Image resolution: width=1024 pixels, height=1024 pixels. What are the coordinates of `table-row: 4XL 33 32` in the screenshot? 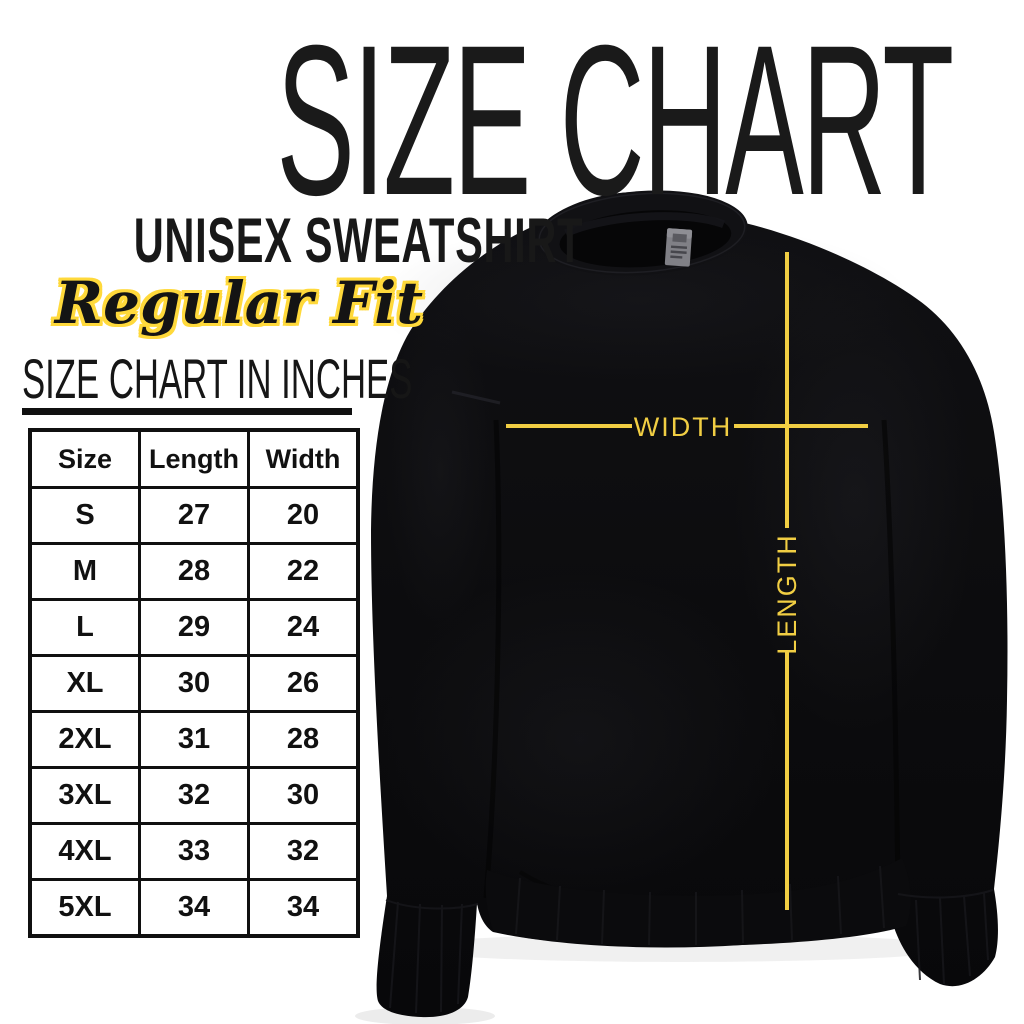 It's located at (194, 851).